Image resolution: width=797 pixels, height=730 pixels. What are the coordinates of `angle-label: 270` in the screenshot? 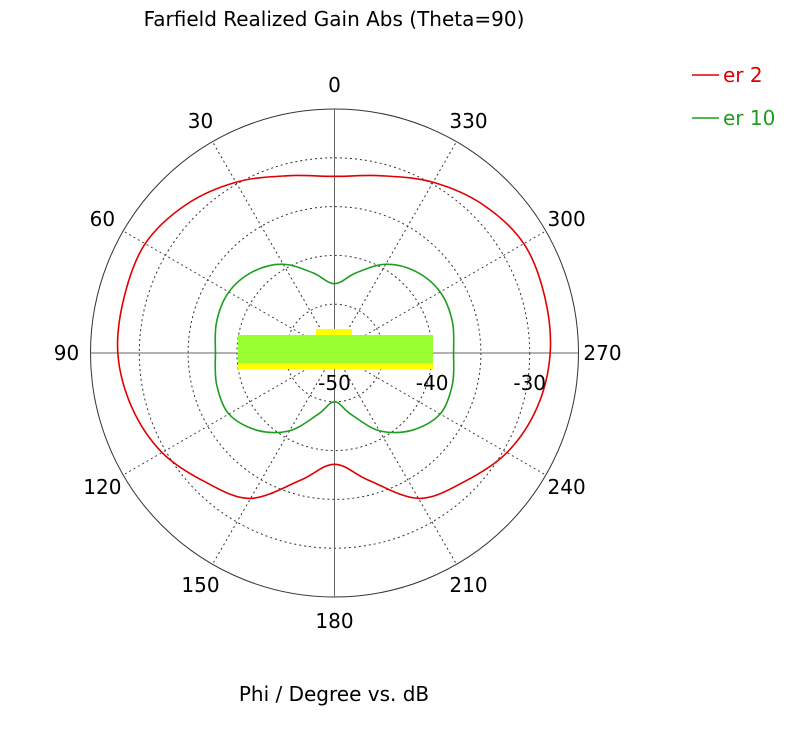 It's located at (602, 353).